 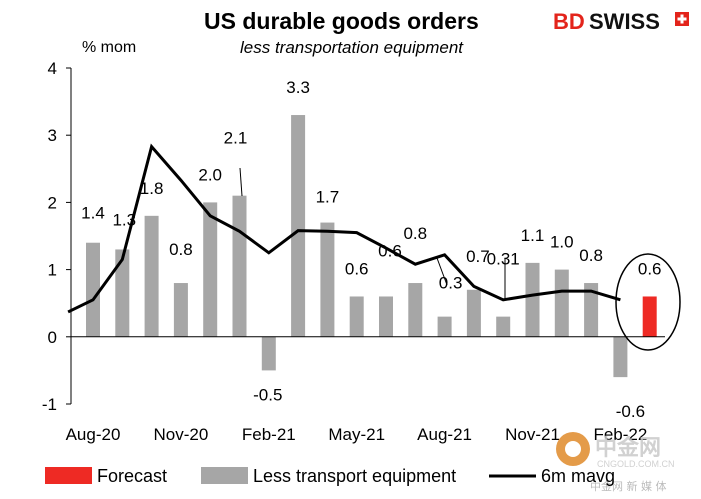 What do you see at coordinates (236, 138) in the screenshot?
I see `data-label: 2.1` at bounding box center [236, 138].